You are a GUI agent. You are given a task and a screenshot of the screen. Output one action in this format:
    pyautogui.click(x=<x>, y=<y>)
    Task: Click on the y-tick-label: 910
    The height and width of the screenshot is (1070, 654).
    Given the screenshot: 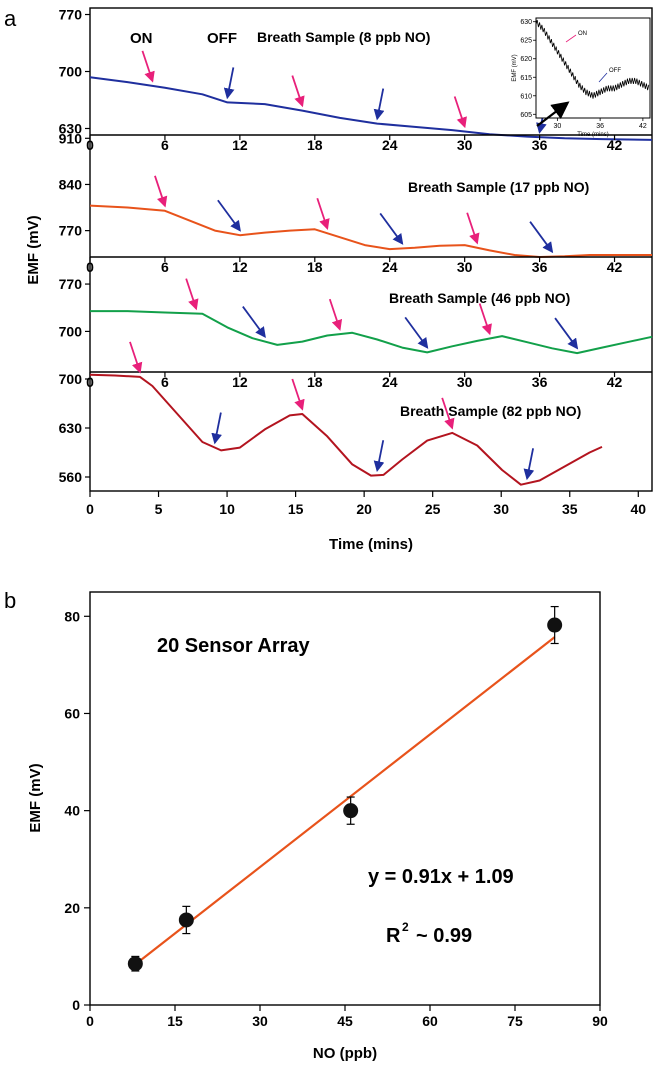 What is the action you would take?
    pyautogui.click(x=71, y=138)
    